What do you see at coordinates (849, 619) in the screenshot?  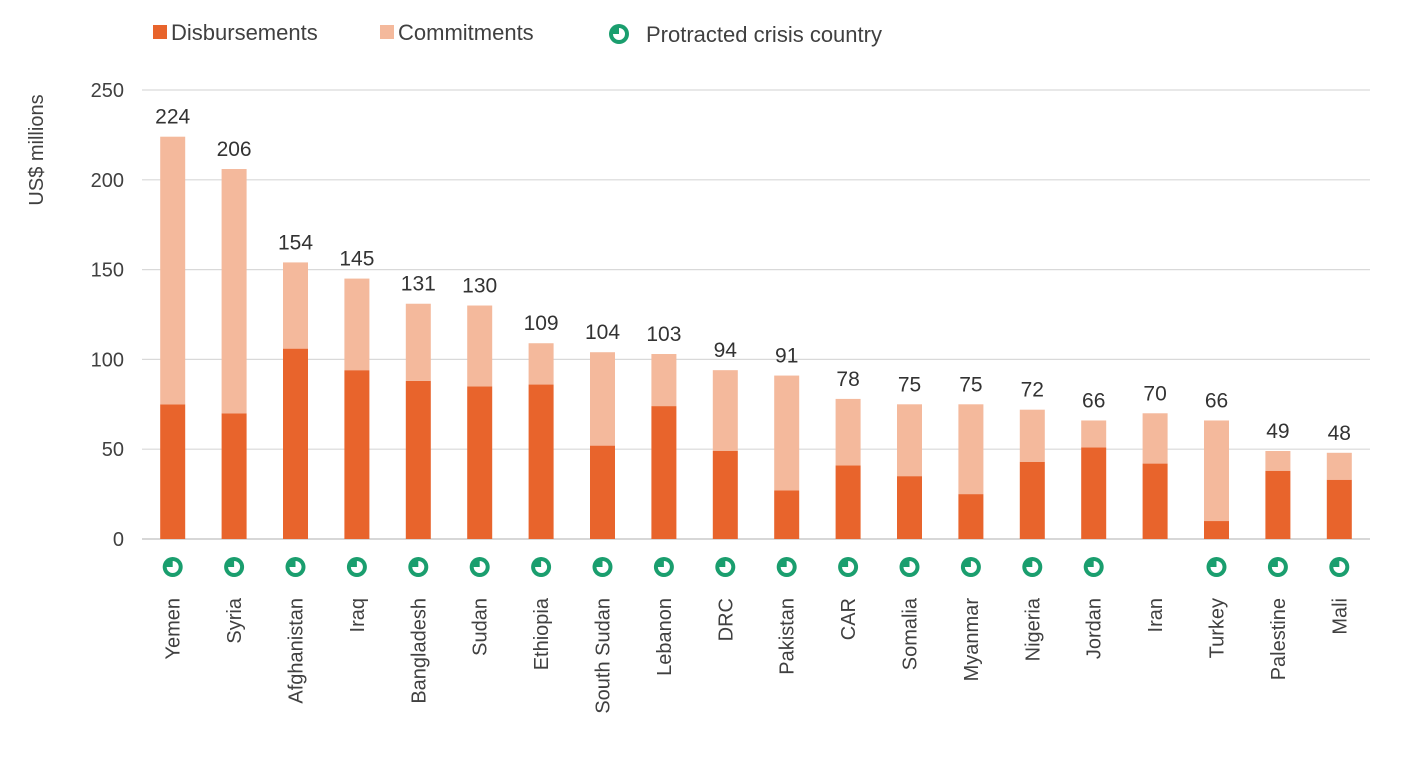 I see `category-label: CAR` at bounding box center [849, 619].